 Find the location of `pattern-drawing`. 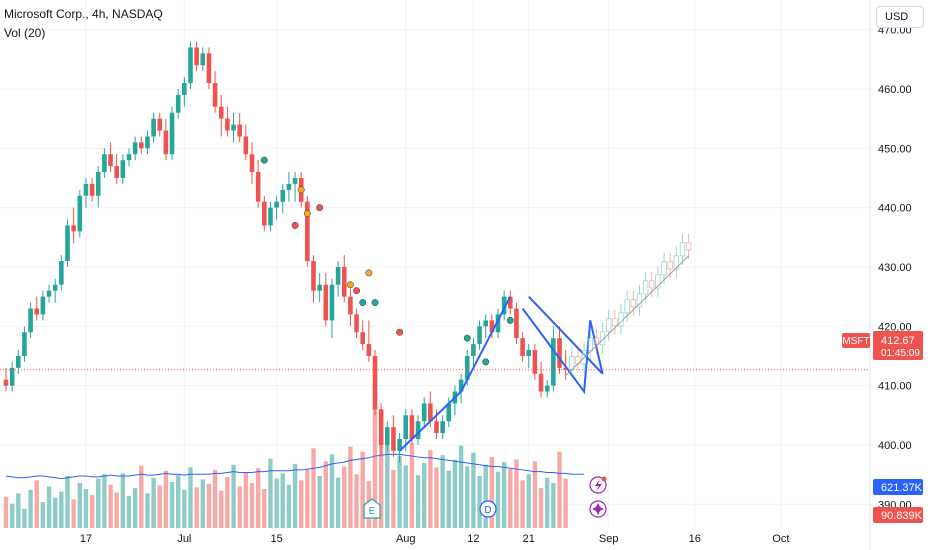

pattern-drawing is located at coordinates (501, 373).